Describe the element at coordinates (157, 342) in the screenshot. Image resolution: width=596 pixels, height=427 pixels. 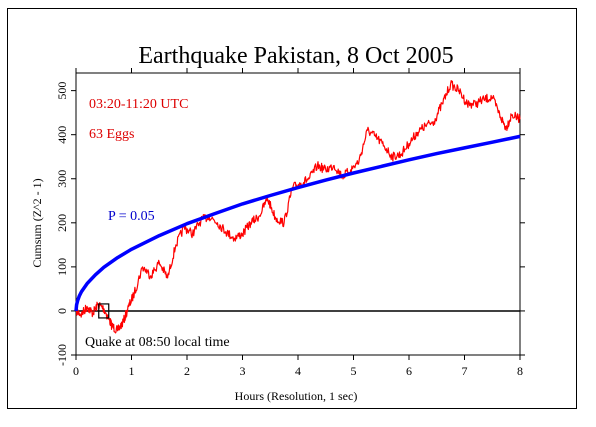
I see `event-annotation: Quake at 08:50 local time` at that location.